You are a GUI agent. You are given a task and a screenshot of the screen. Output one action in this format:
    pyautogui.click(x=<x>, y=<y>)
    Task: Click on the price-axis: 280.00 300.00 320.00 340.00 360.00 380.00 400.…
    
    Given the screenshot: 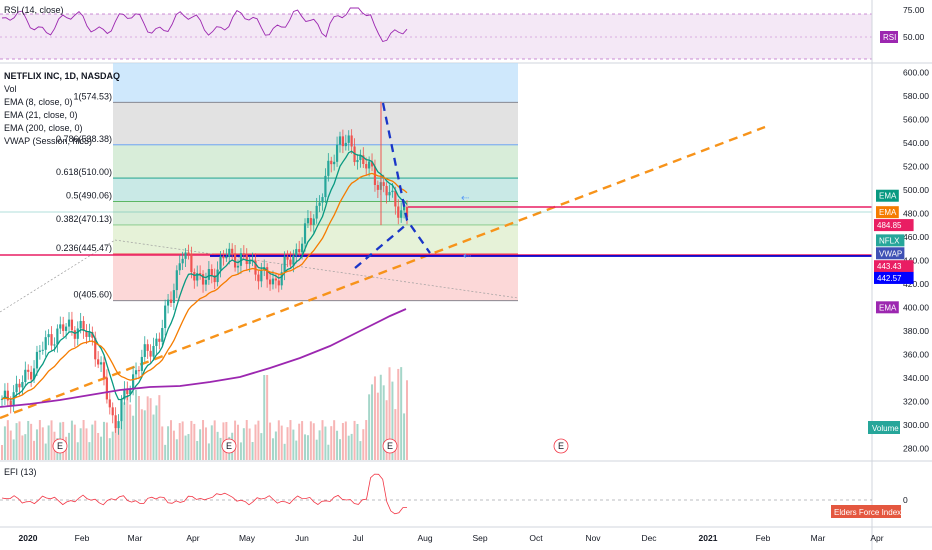 What is the action you would take?
    pyautogui.click(x=916, y=260)
    